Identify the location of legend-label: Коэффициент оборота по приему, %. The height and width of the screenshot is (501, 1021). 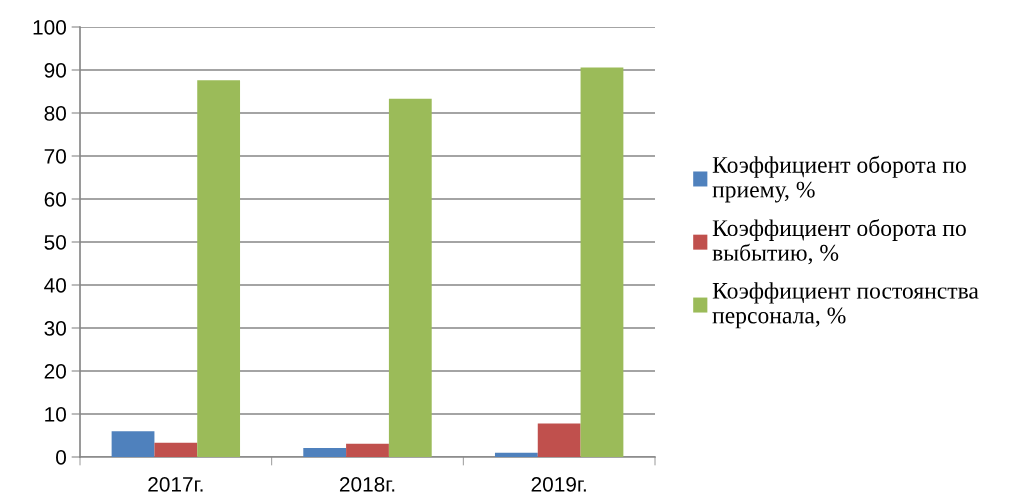
(839, 179).